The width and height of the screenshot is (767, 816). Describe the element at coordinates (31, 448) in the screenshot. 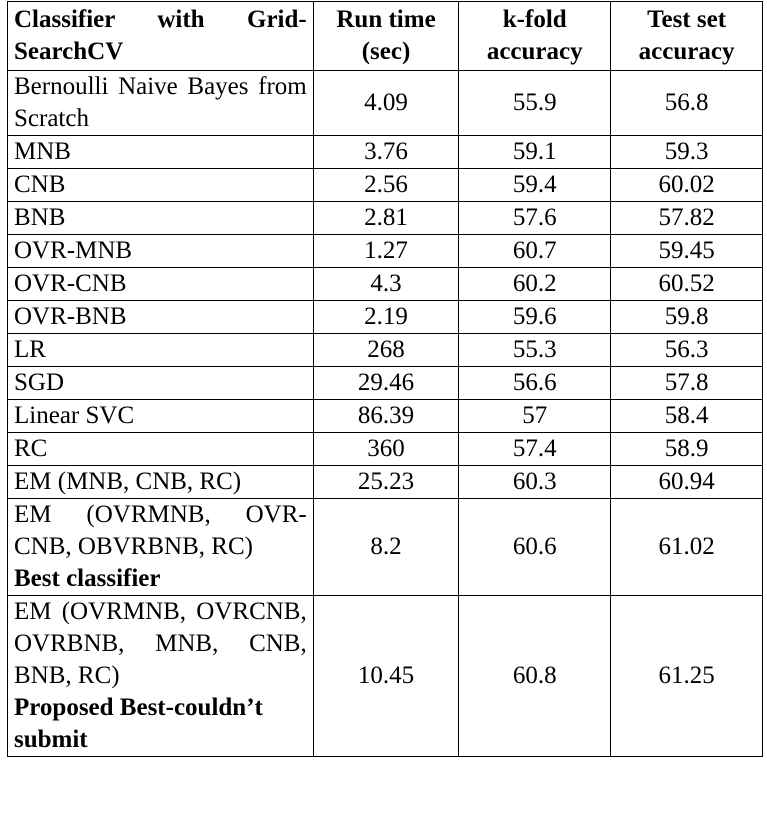

I see `classifier-name: RC` at that location.